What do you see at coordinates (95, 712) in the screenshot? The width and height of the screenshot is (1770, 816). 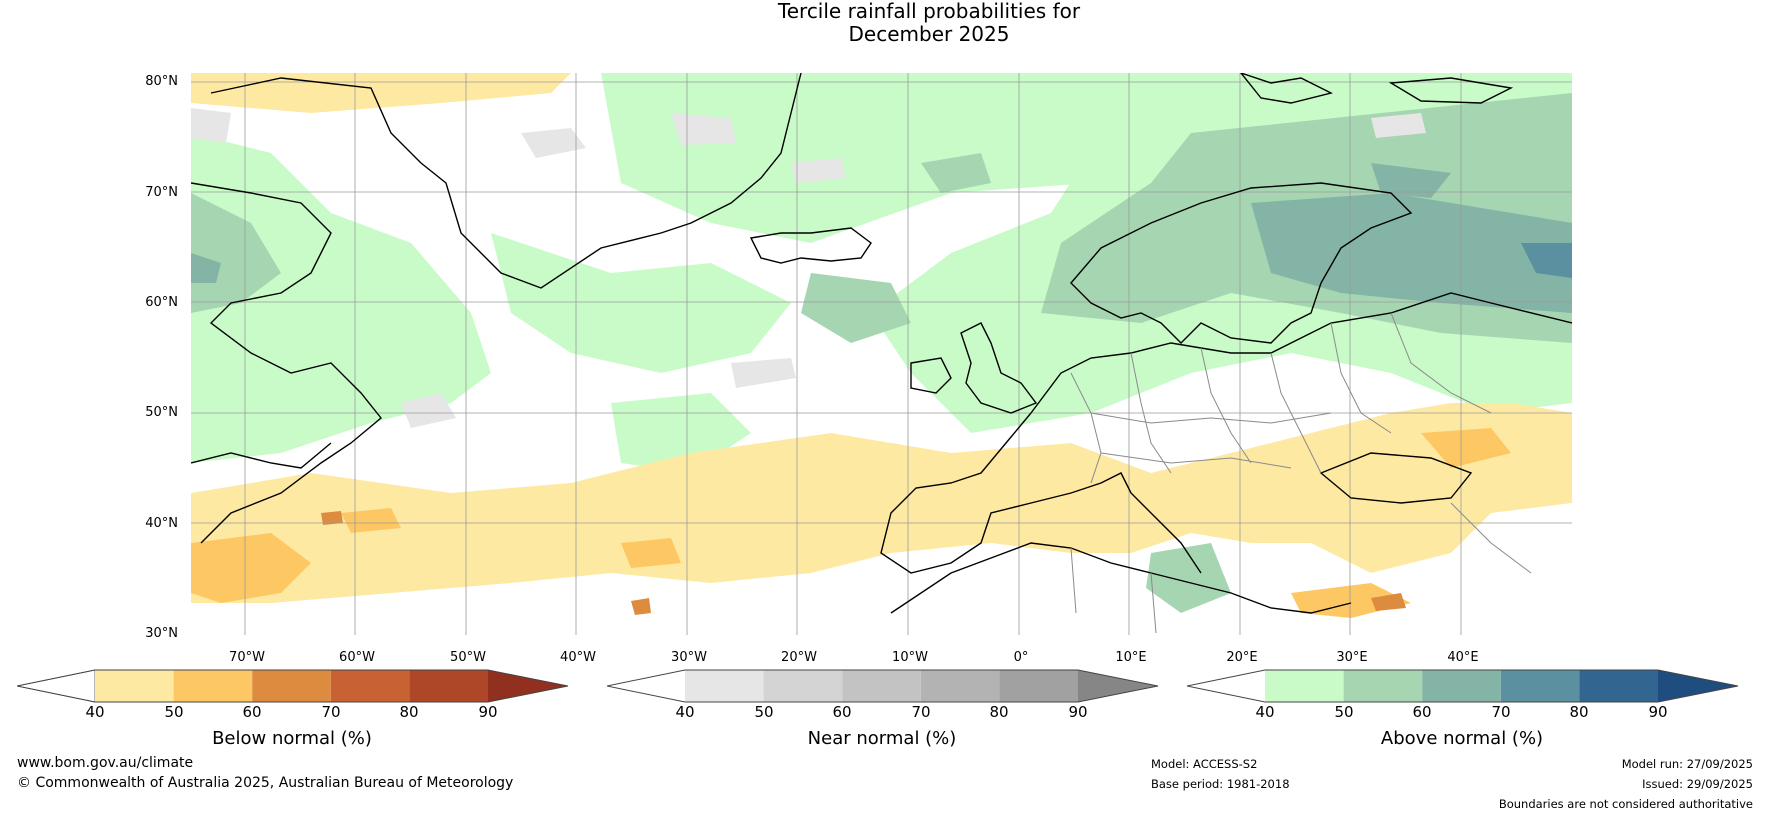 I see `cbar-below-tick-40: 40` at bounding box center [95, 712].